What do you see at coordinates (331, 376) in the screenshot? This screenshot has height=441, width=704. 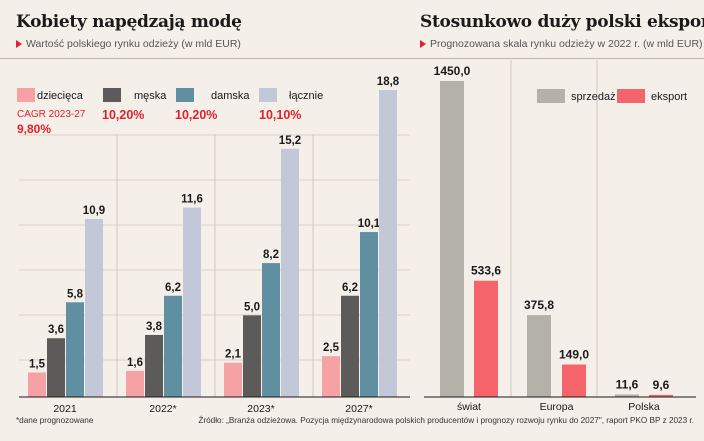 I see `bar-dziecięca-2027*` at bounding box center [331, 376].